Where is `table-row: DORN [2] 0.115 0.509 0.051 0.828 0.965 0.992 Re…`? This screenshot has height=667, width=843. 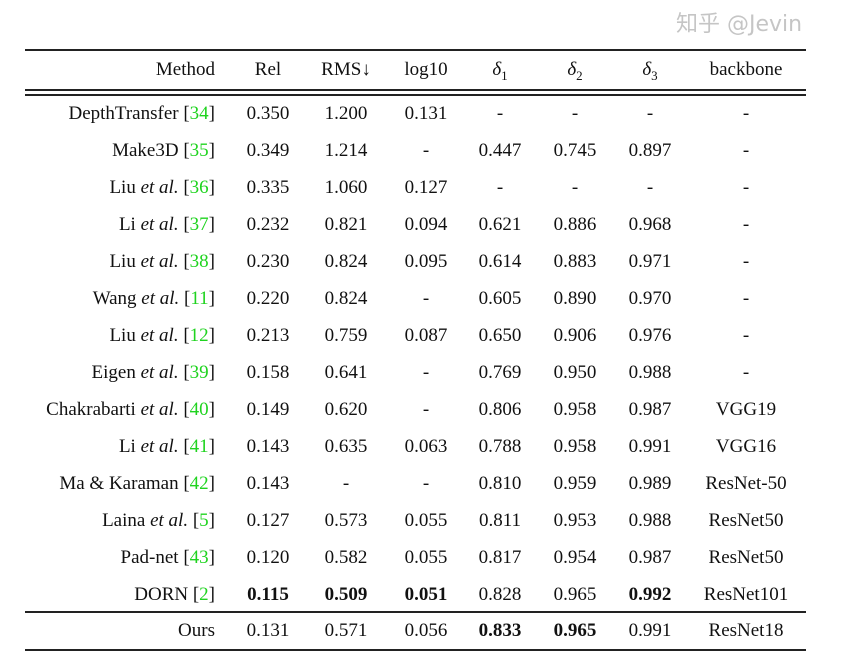 table-row: DORN [2] 0.115 0.509 0.051 0.828 0.965 0.992 Re… is located at coordinates (421, 595).